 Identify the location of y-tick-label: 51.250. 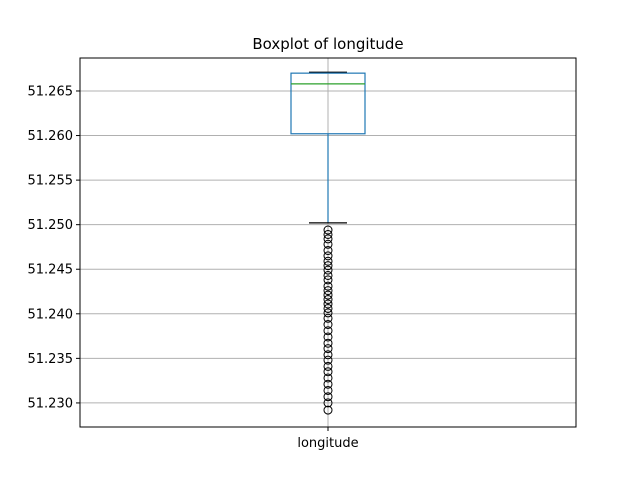
(51, 225).